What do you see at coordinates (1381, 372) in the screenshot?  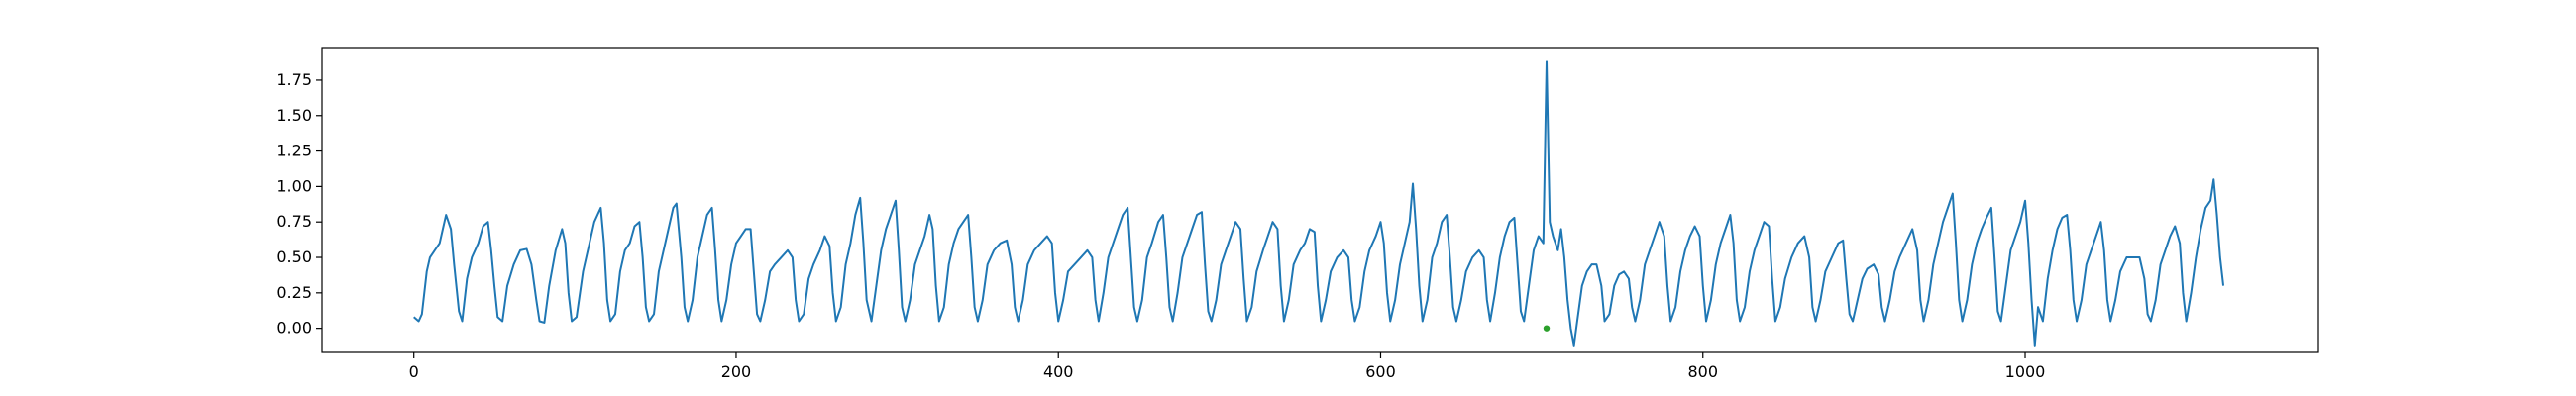 I see `x-tick-label: 600` at bounding box center [1381, 372].